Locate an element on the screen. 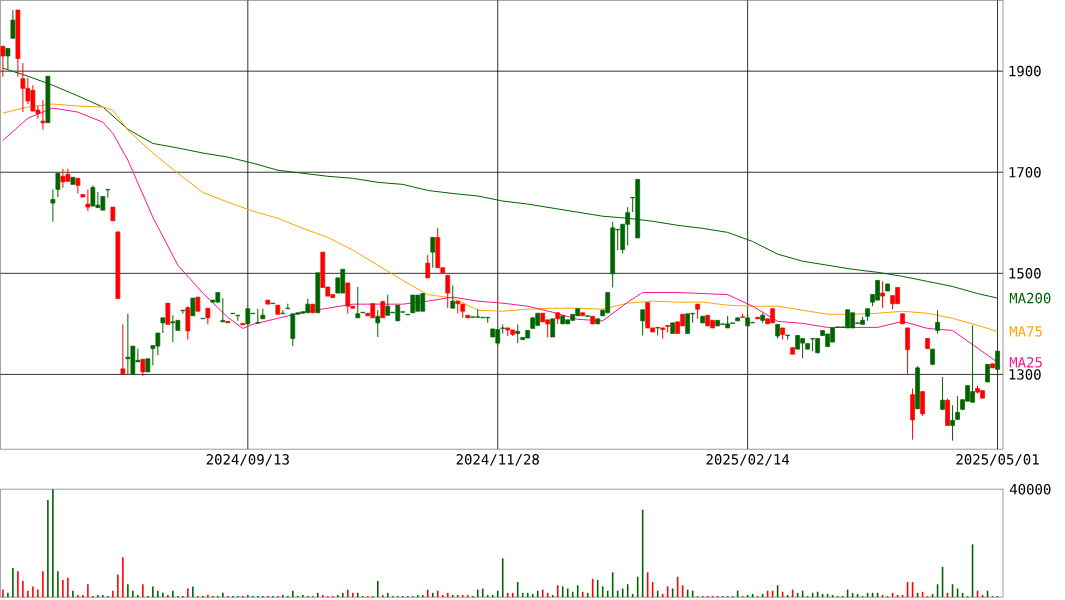 This screenshot has width=1065, height=600. text: 40000 is located at coordinates (1030, 489).